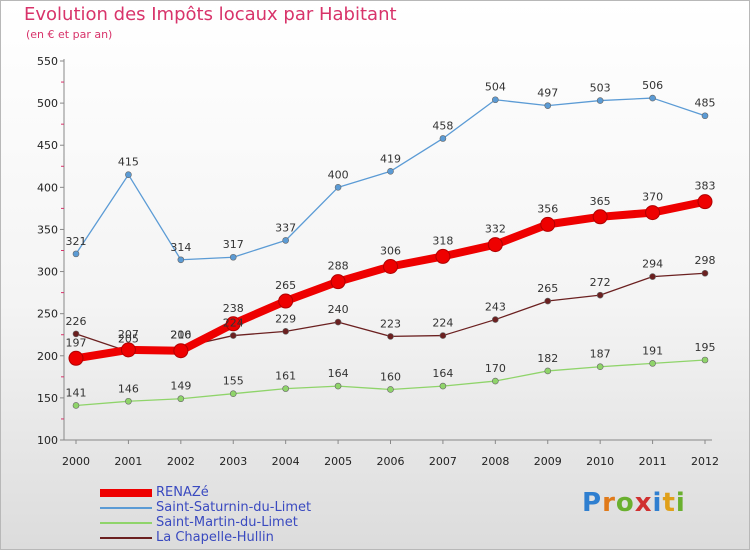 Image resolution: width=750 pixels, height=550 pixels. Describe the element at coordinates (705, 260) in the screenshot. I see `series-3-label-12: 298` at that location.